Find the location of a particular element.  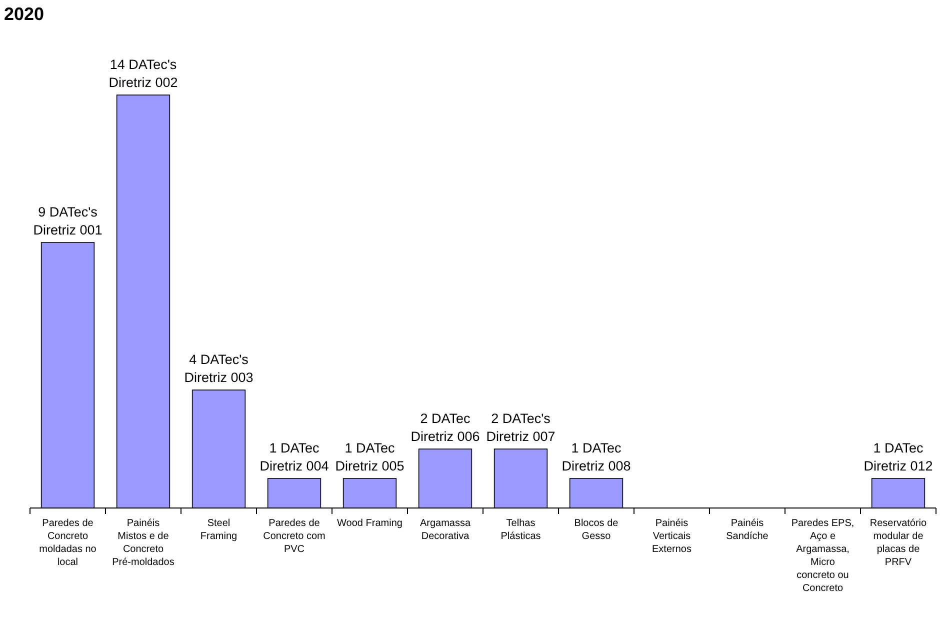

data-label: 9 DATec's Diretriz 001 is located at coordinates (67, 221).